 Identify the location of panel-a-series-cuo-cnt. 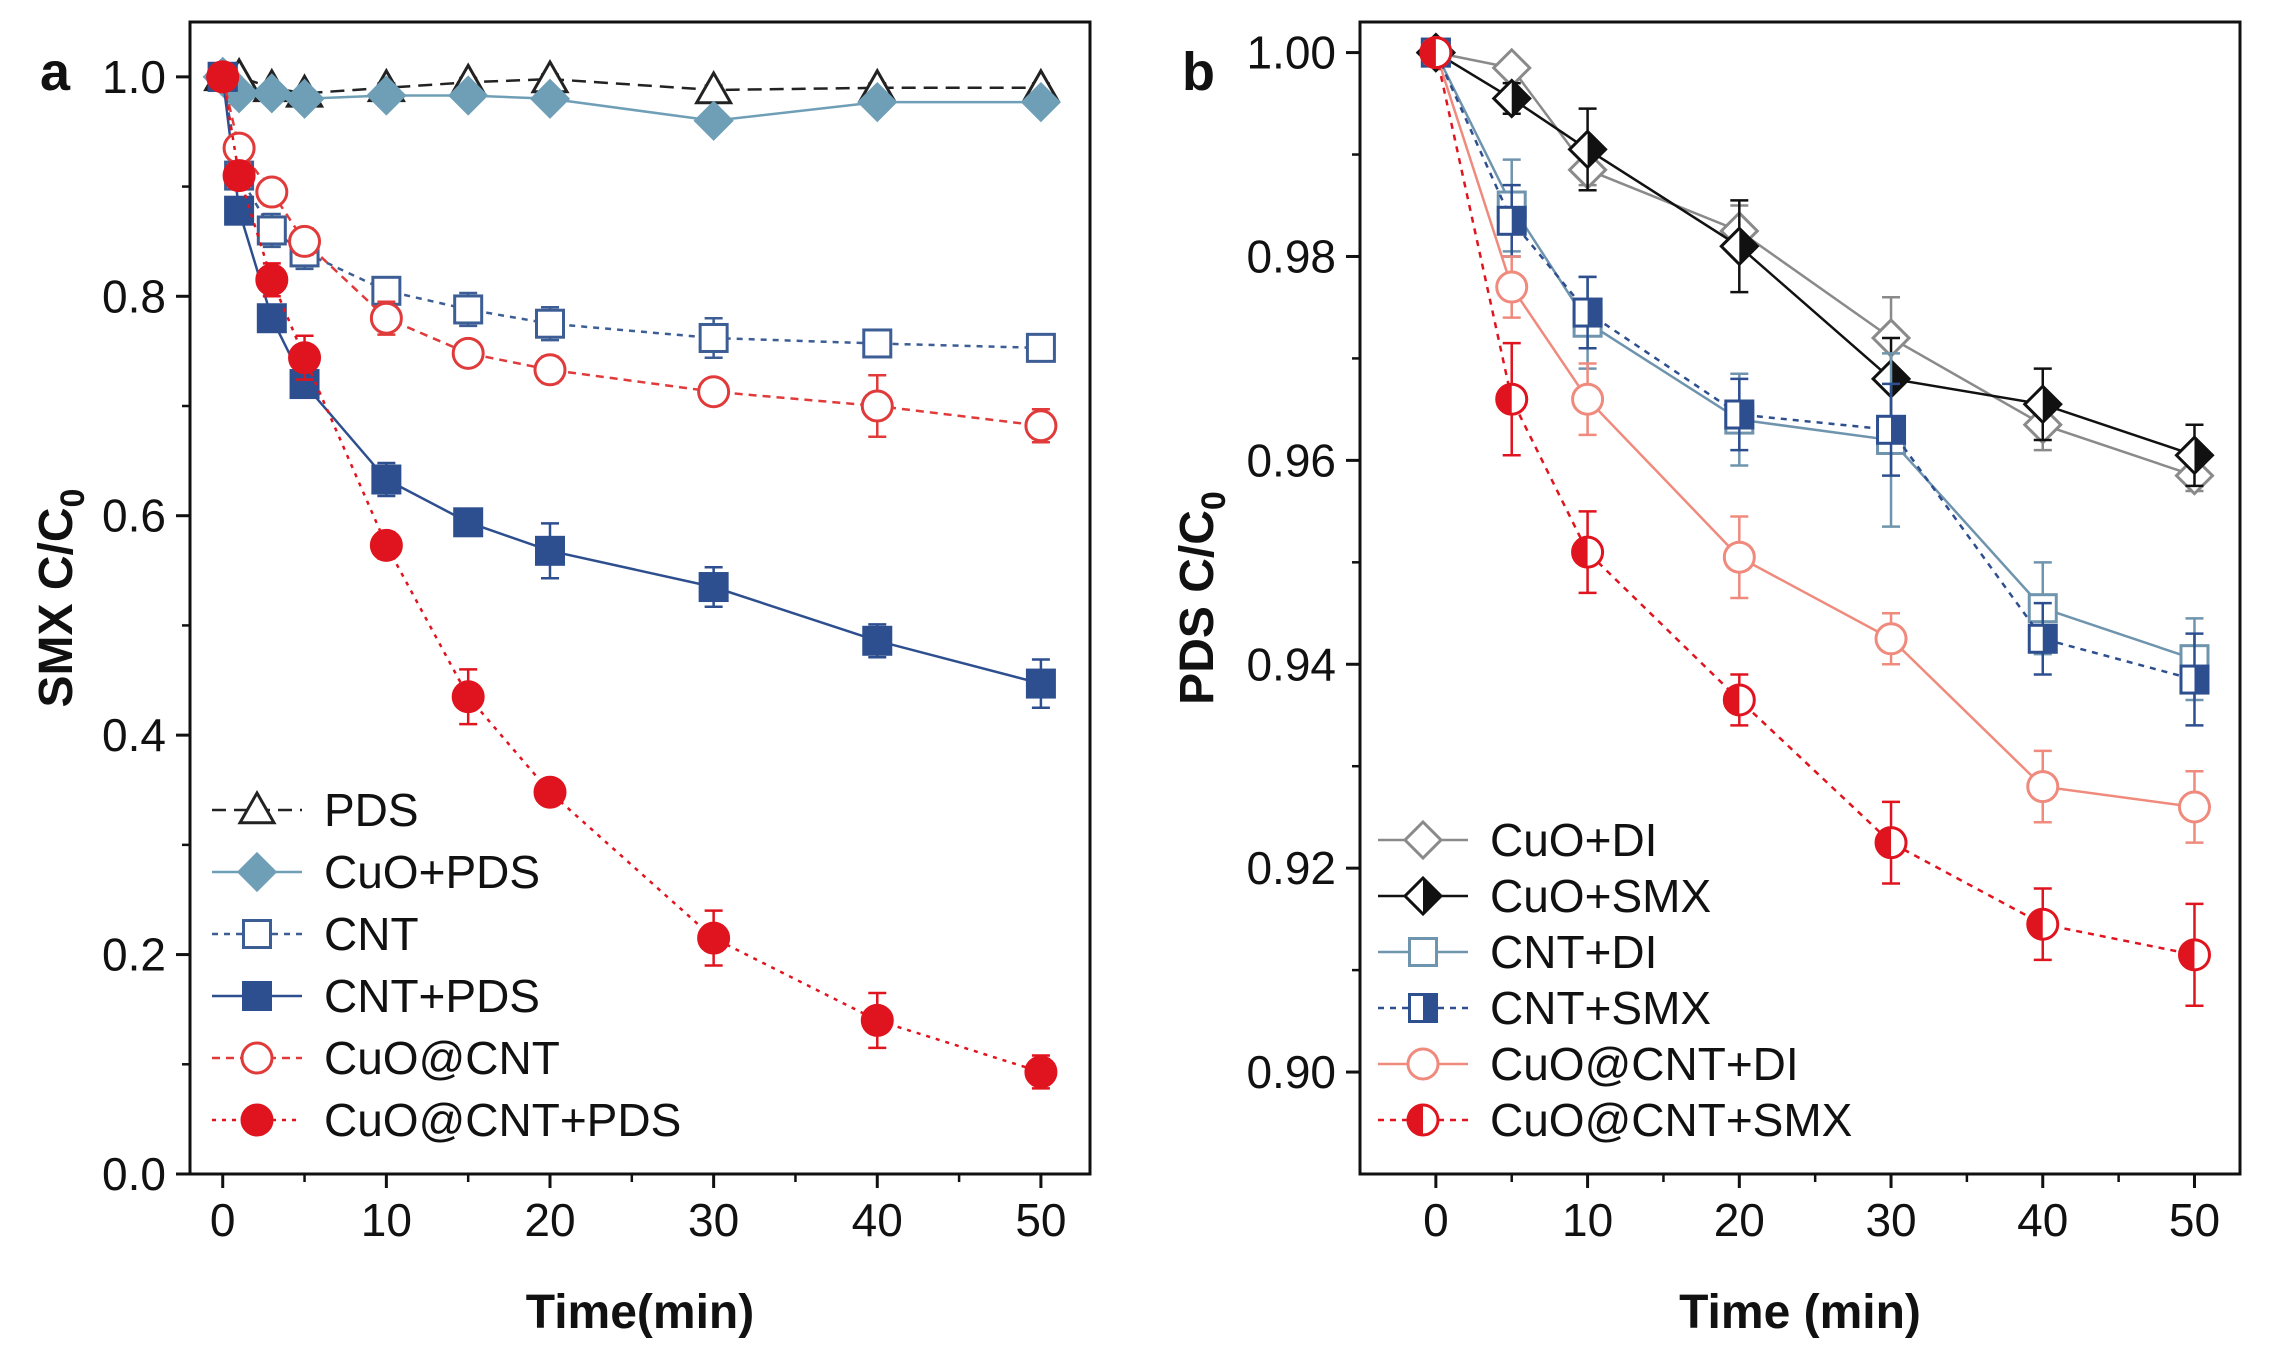
(632, 252).